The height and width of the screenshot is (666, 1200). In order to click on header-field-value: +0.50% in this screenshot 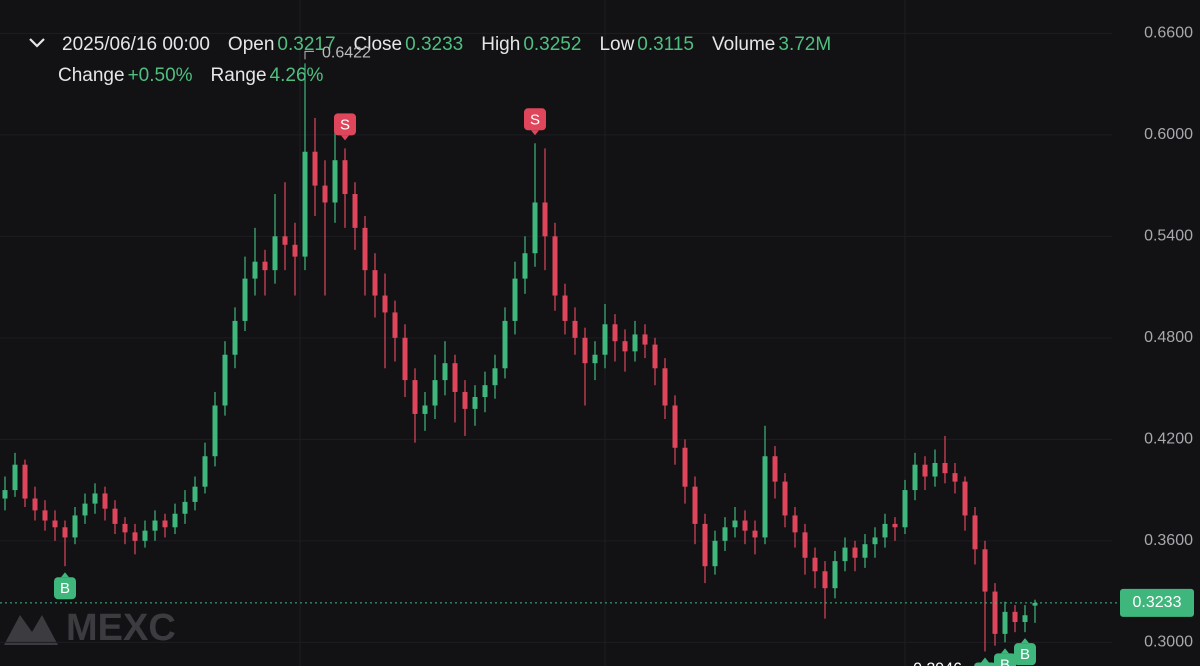, I will do `click(160, 75)`.